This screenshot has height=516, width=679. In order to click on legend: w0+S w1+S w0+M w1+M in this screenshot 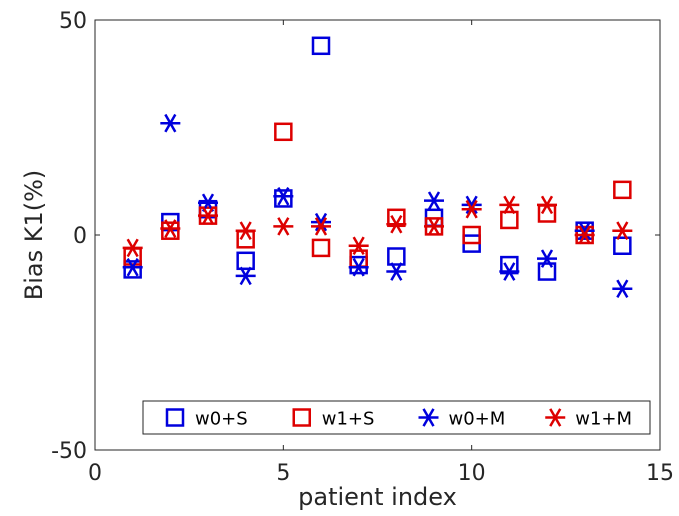, I will do `click(396, 417)`.